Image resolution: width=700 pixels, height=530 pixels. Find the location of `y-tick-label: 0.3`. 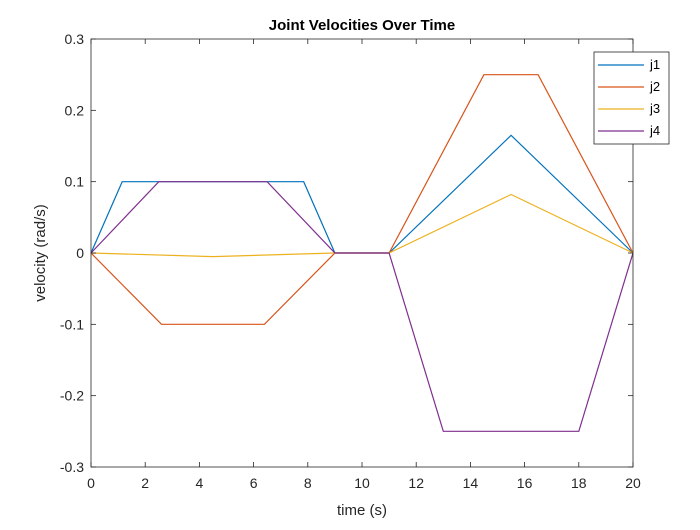

y-tick-label: 0.3 is located at coordinates (75, 39).